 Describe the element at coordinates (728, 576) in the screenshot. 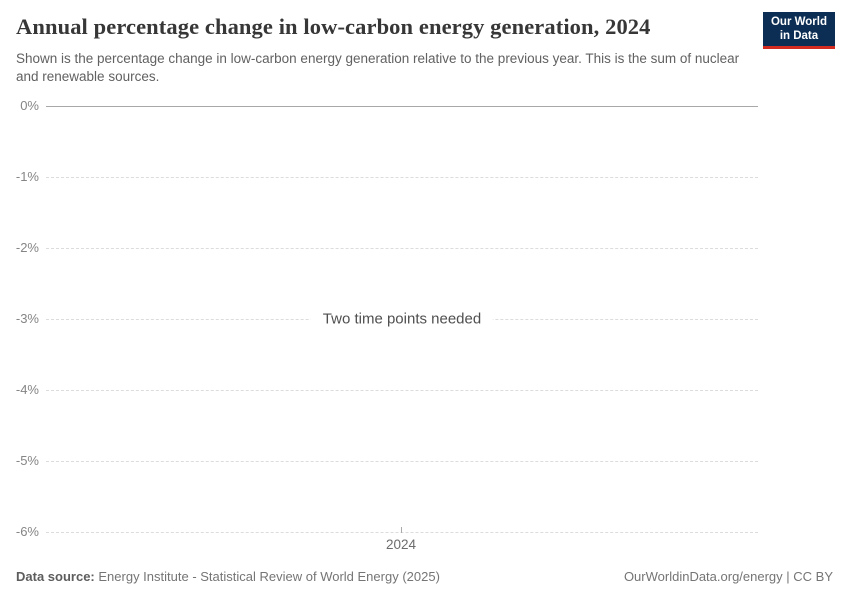

I see `attribution-link: OurWorldinData.org/energy | CC BY` at that location.